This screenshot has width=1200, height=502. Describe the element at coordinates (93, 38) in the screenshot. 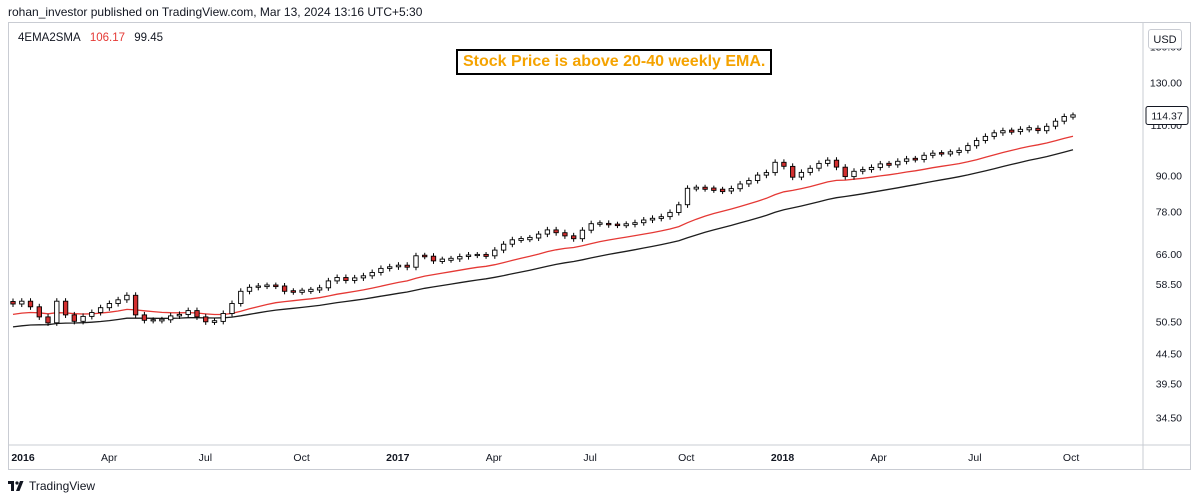

I see `indicator-legend: 4EMA2SMA 106.17 99.45` at that location.